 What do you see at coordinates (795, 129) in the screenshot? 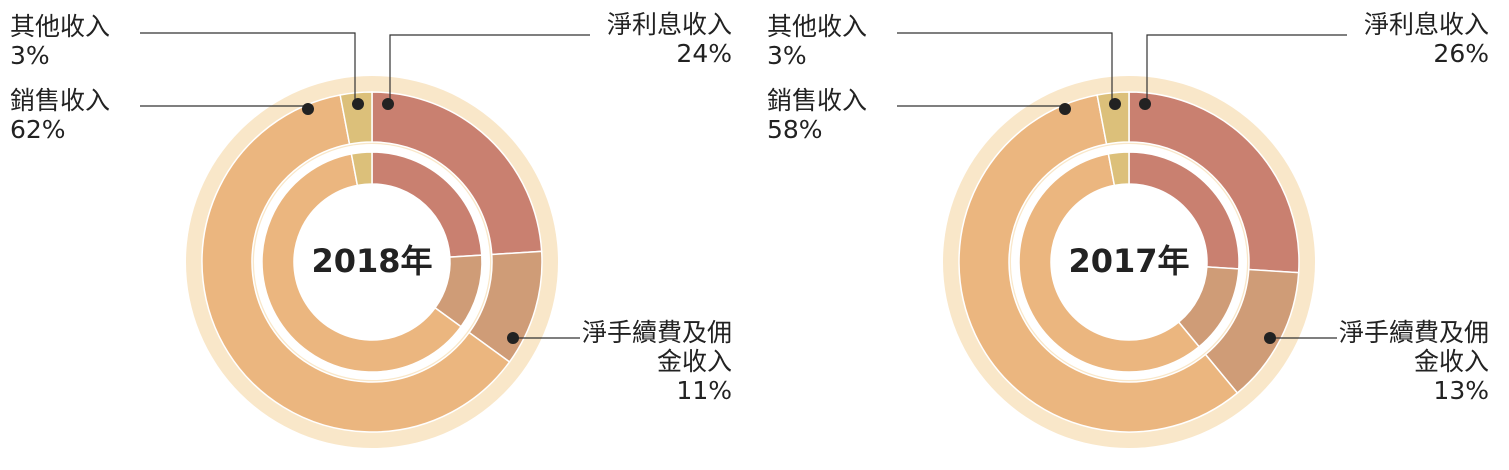
I see `value-label: 58%` at bounding box center [795, 129].